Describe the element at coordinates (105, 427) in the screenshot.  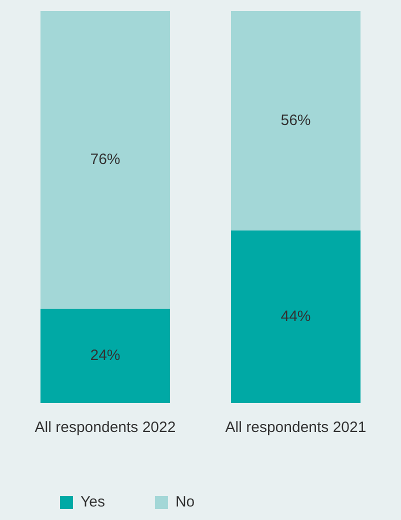
I see `x-tick-label: All respondents 2022` at that location.